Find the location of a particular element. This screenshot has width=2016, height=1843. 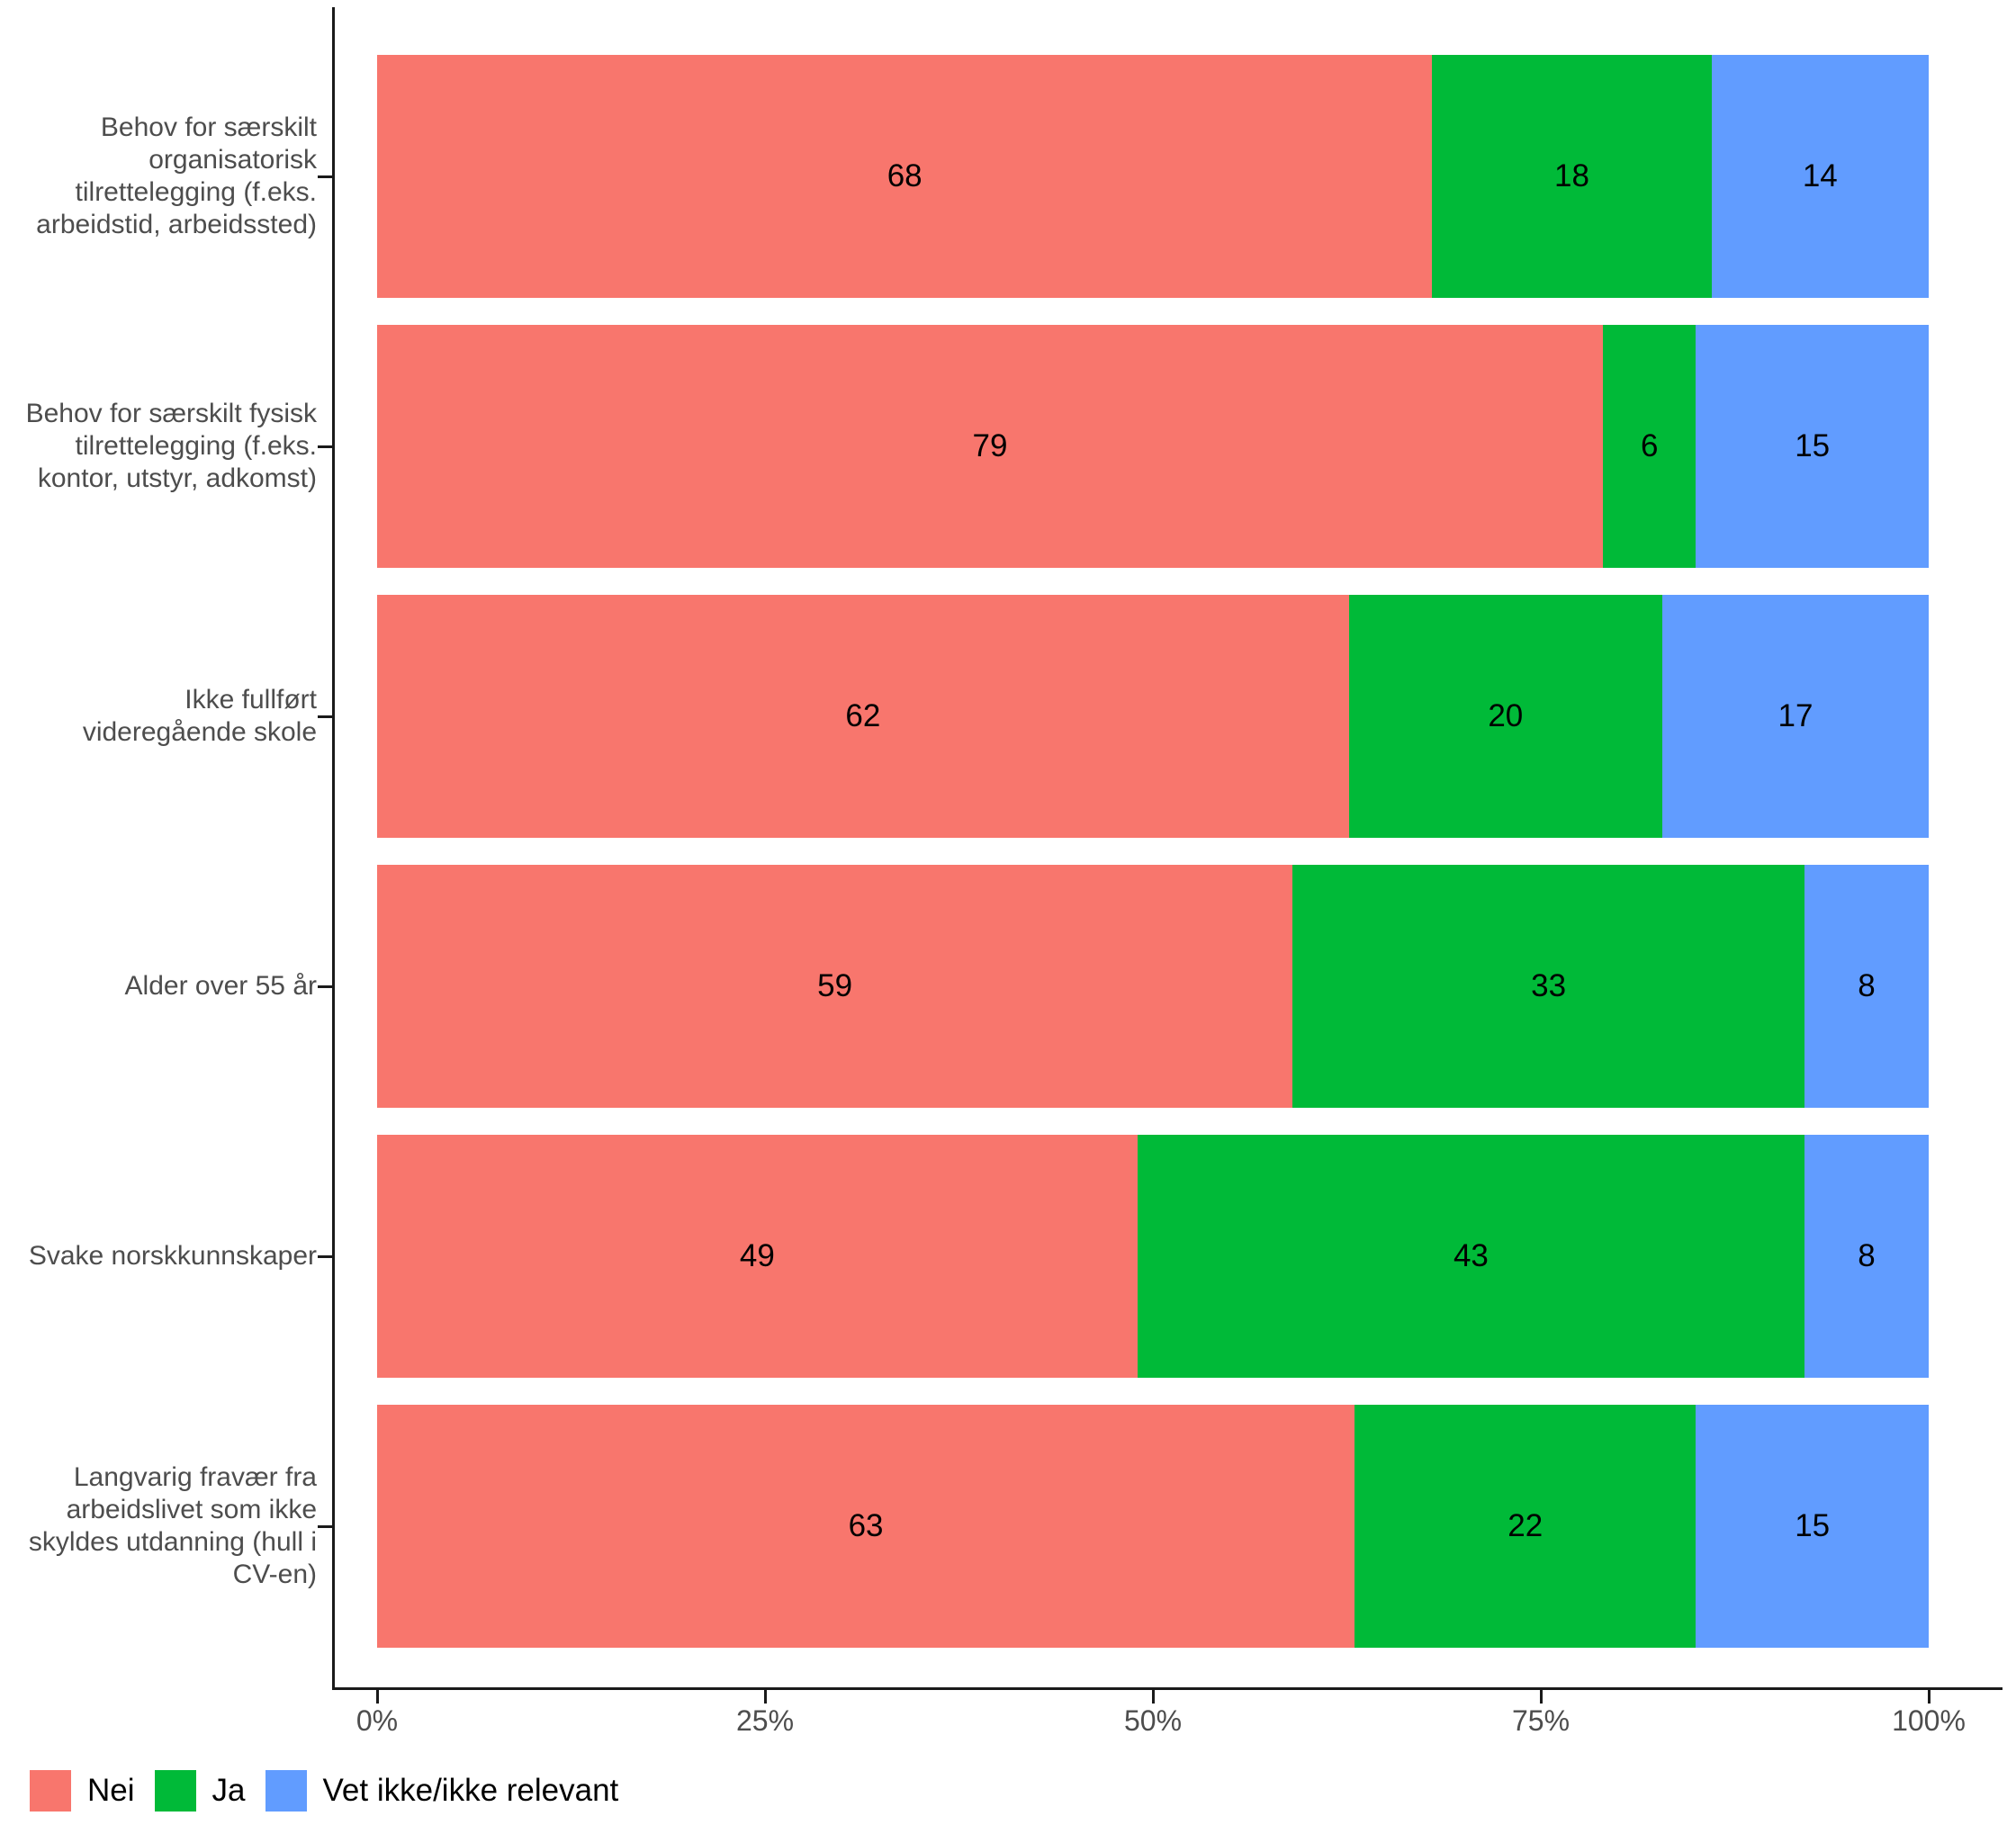

bar-segment-ja: 22 is located at coordinates (1525, 1526).